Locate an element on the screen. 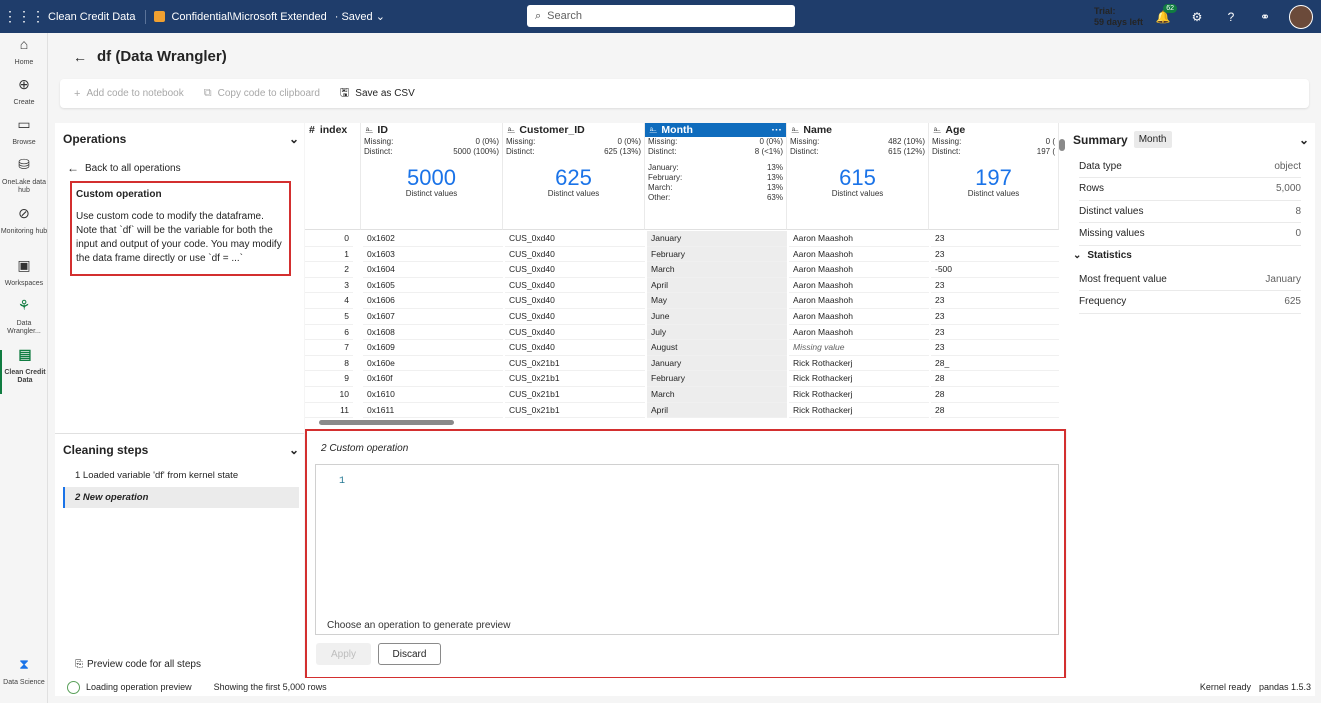  nav-create: ⊕ Create is located at coordinates (24, 92).